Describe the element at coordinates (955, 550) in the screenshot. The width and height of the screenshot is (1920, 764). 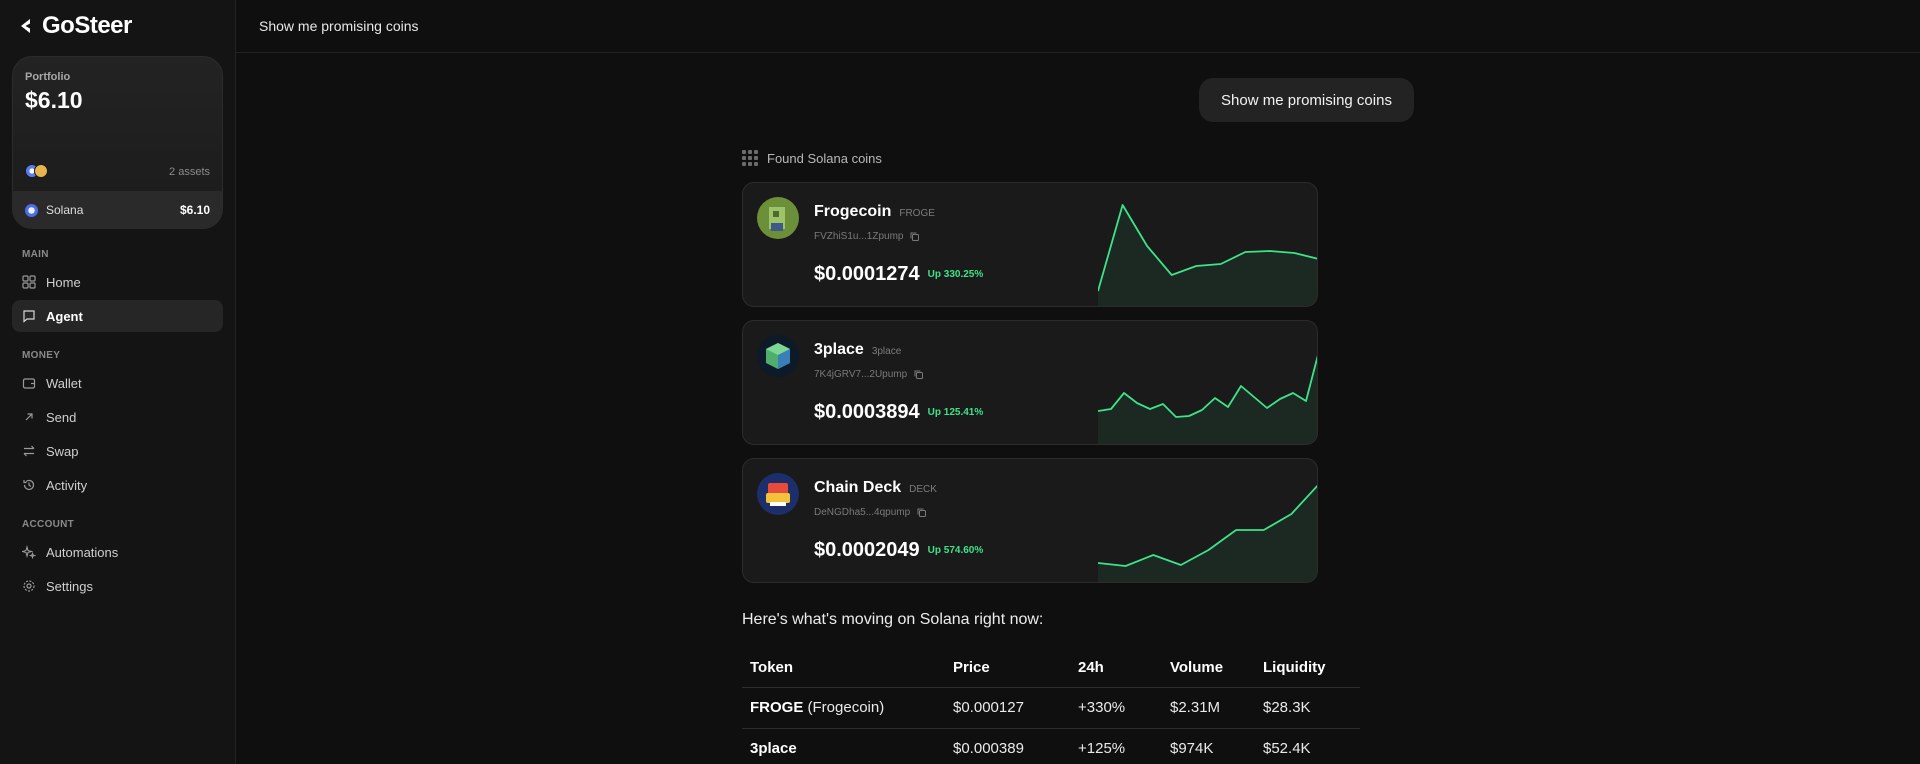
I see `coin-change: Up 574.60%` at that location.